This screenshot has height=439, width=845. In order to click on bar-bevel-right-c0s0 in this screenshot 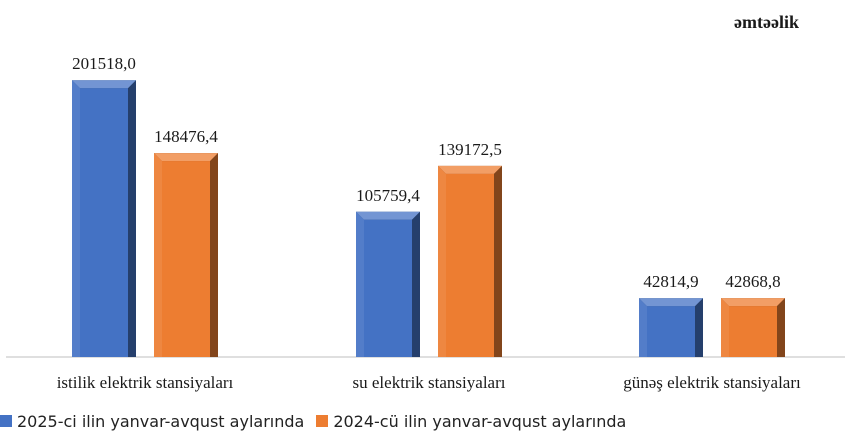, I will do `click(132, 219)`.